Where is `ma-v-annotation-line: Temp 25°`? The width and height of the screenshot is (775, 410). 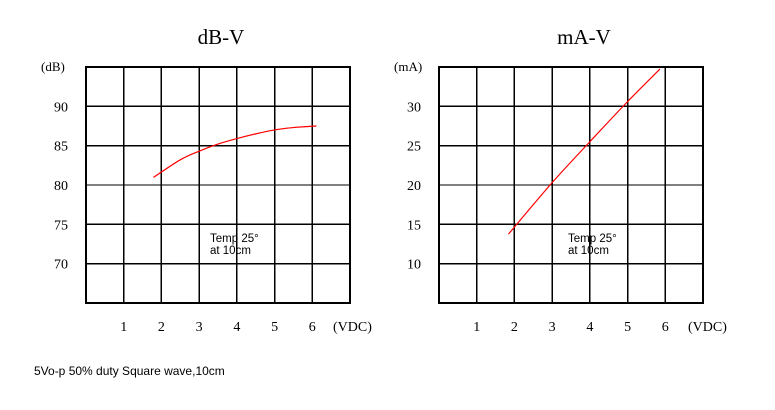
ma-v-annotation-line: Temp 25° is located at coordinates (592, 239).